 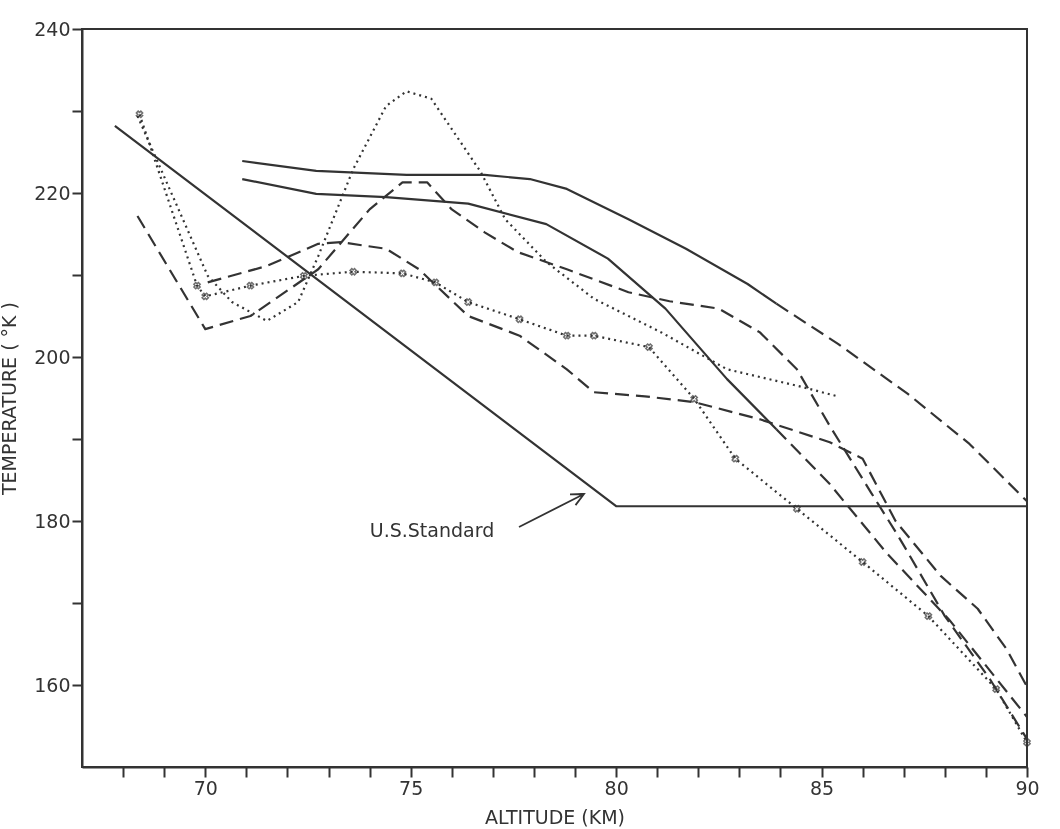 I want to click on y-tick-label: 220, so click(x=52, y=192).